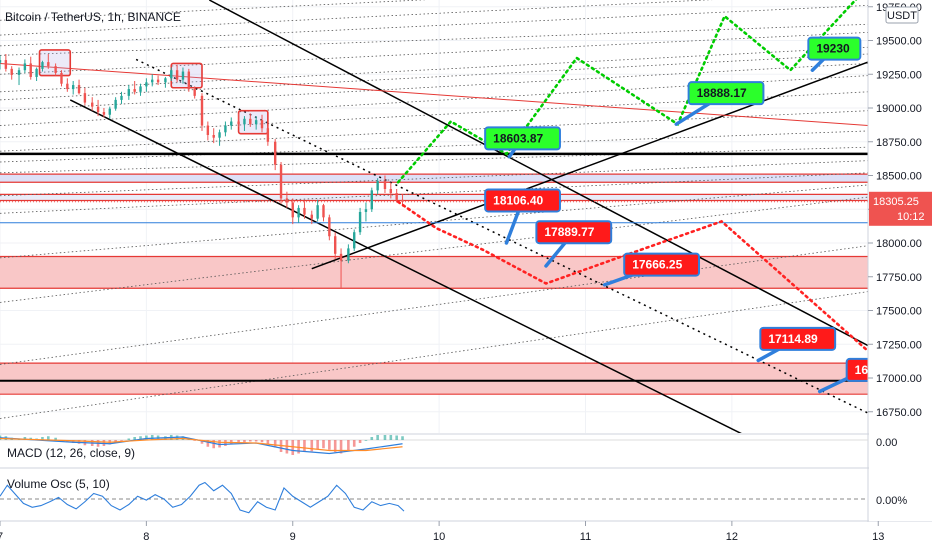  What do you see at coordinates (569, 232) in the screenshot?
I see `callout-label: 17889.77` at bounding box center [569, 232].